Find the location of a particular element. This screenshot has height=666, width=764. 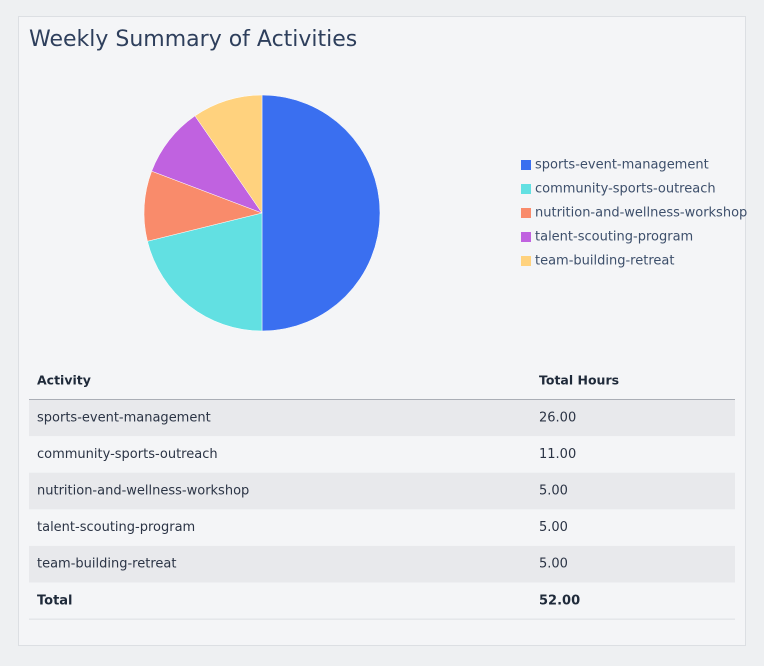

table-cell: 11.00 is located at coordinates (557, 454).